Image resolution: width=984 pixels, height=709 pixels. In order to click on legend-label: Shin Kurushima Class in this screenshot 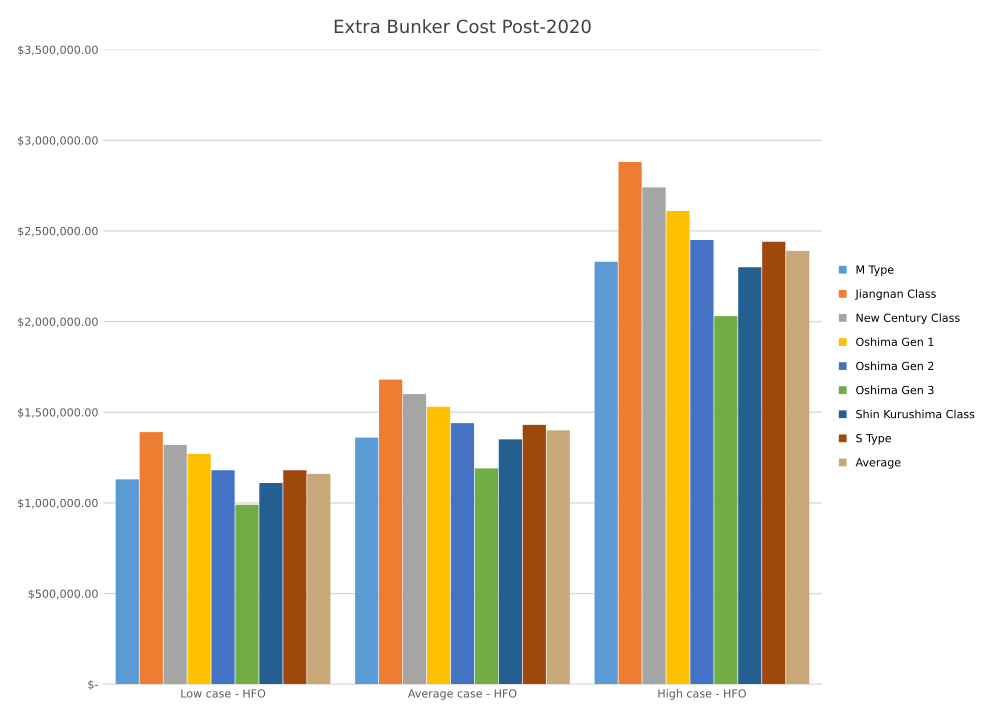, I will do `click(915, 414)`.